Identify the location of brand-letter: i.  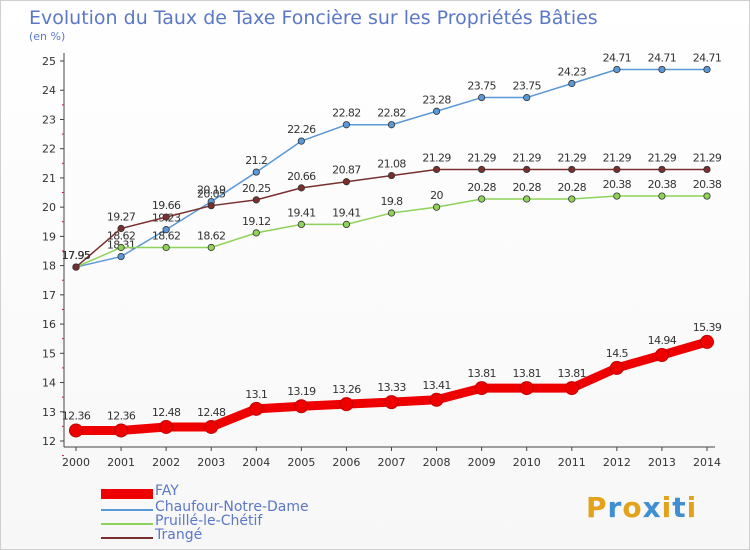
(692, 507).